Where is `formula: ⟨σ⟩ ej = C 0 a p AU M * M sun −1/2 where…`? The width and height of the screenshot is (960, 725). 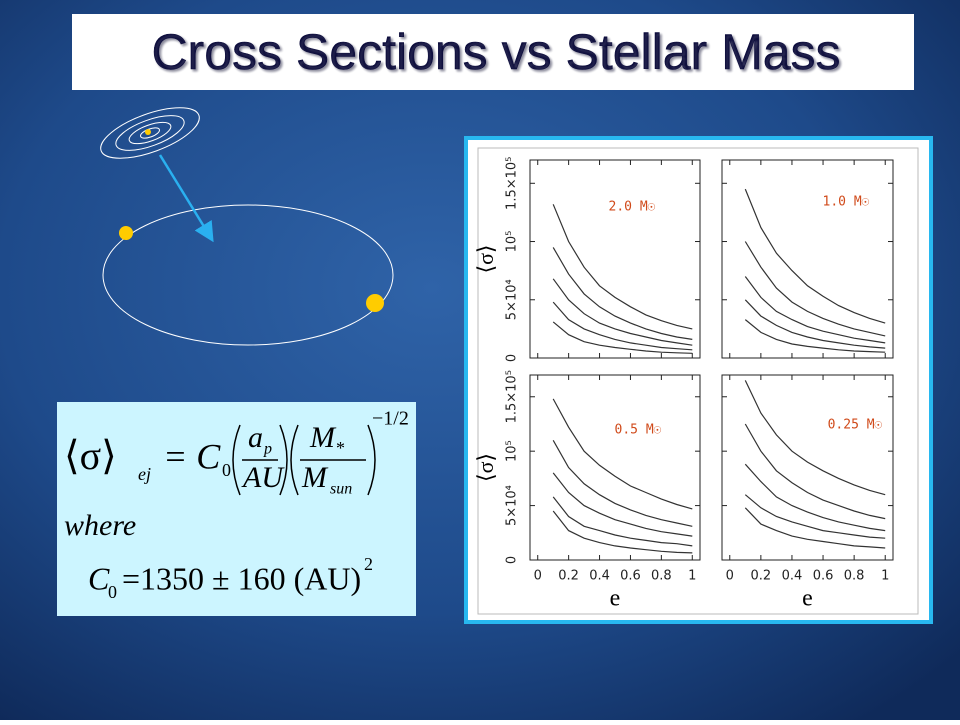
formula: ⟨σ⟩ ej = C 0 a p AU M * M sun −1/2 where… is located at coordinates (236, 505).